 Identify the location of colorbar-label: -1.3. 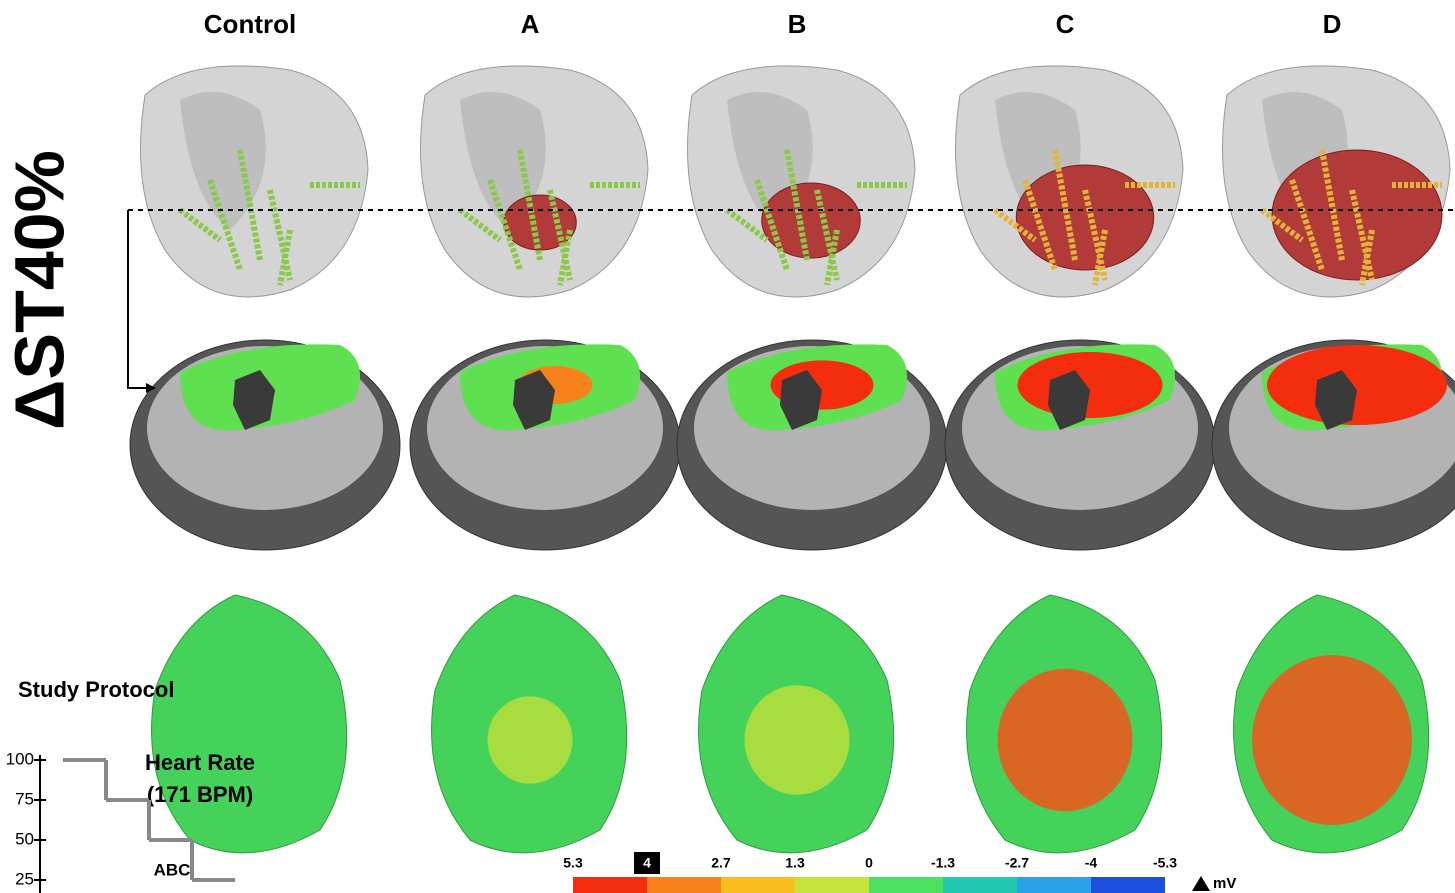
(943, 863).